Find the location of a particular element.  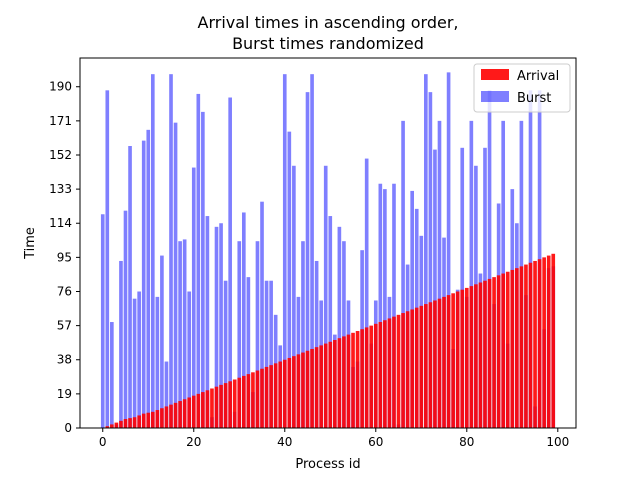

y-tick-label: 133 is located at coordinates (60, 189).